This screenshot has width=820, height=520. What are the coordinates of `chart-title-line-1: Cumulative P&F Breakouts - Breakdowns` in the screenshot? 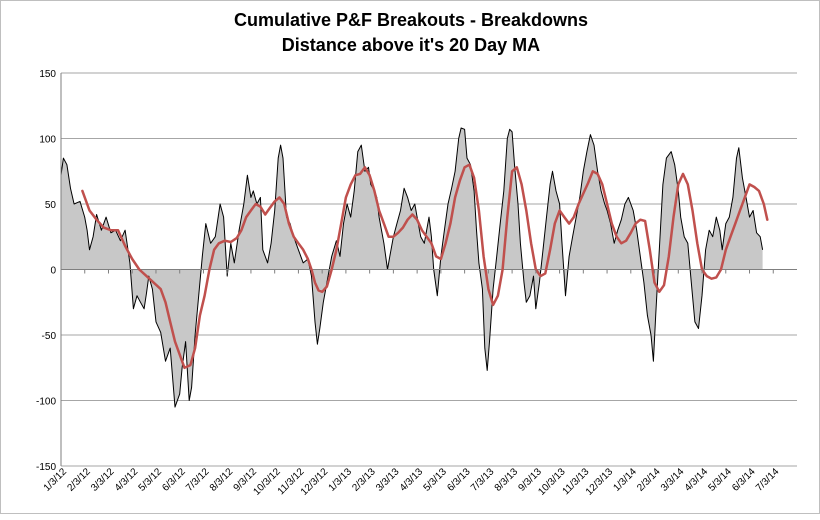 It's located at (411, 20).